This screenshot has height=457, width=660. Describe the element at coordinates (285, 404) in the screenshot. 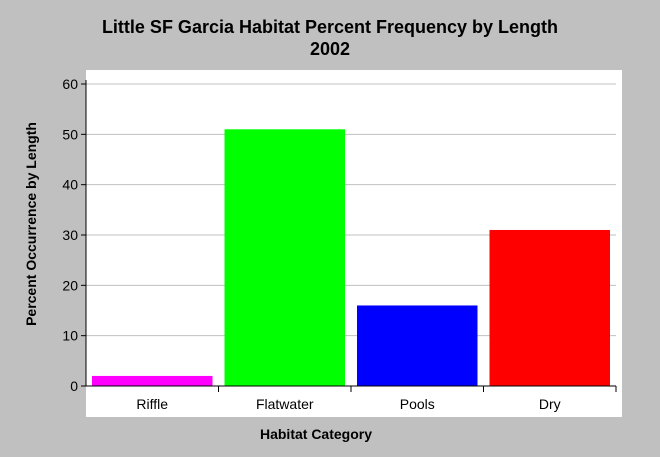

I see `x-tick-label: Flatwater` at that location.